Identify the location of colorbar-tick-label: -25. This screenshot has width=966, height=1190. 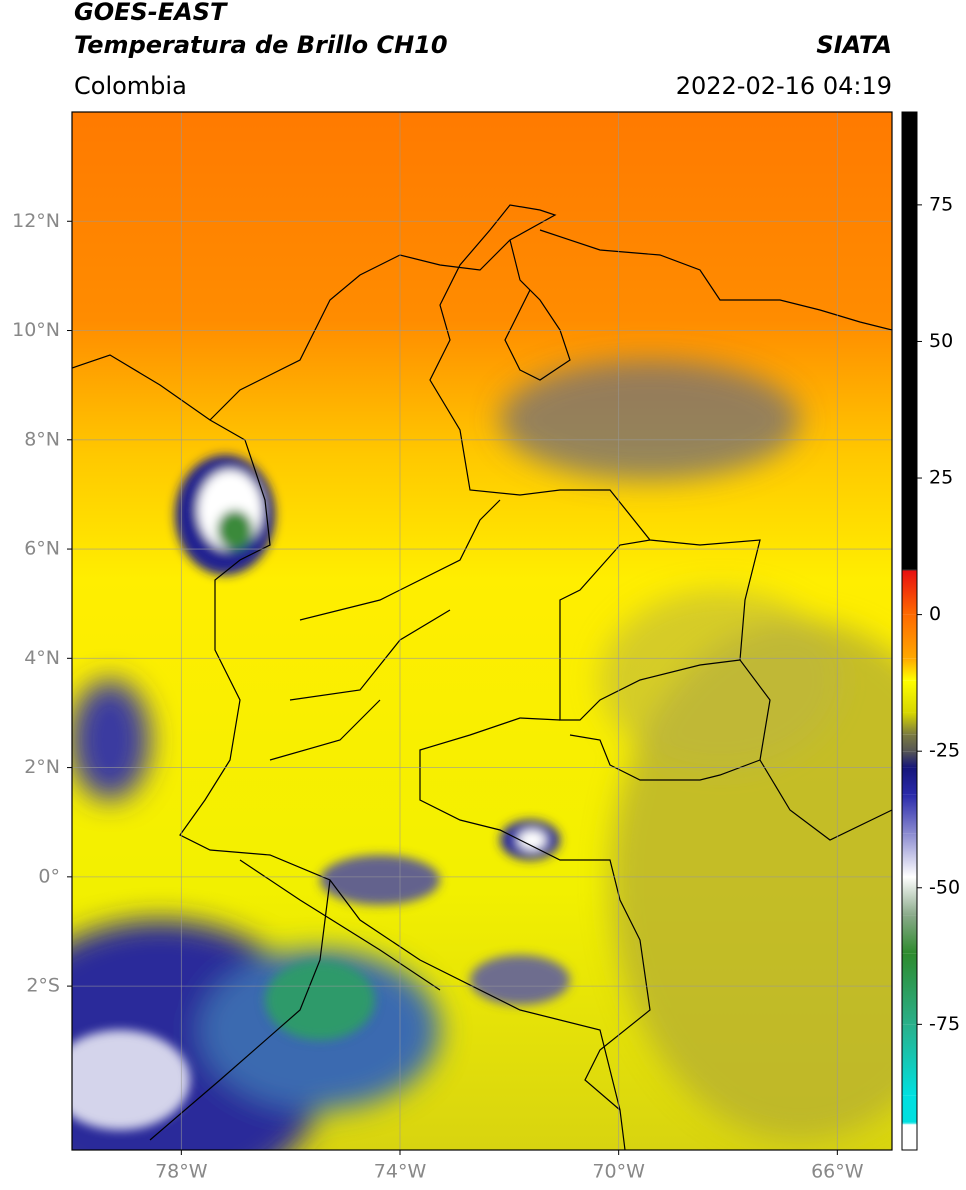
(944, 751).